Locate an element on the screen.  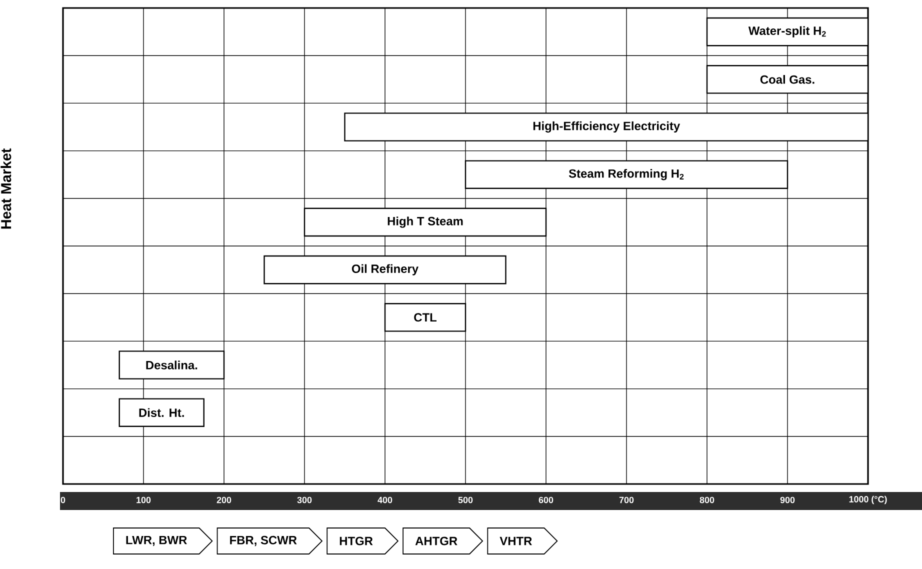
text: VHTR is located at coordinates (516, 541).